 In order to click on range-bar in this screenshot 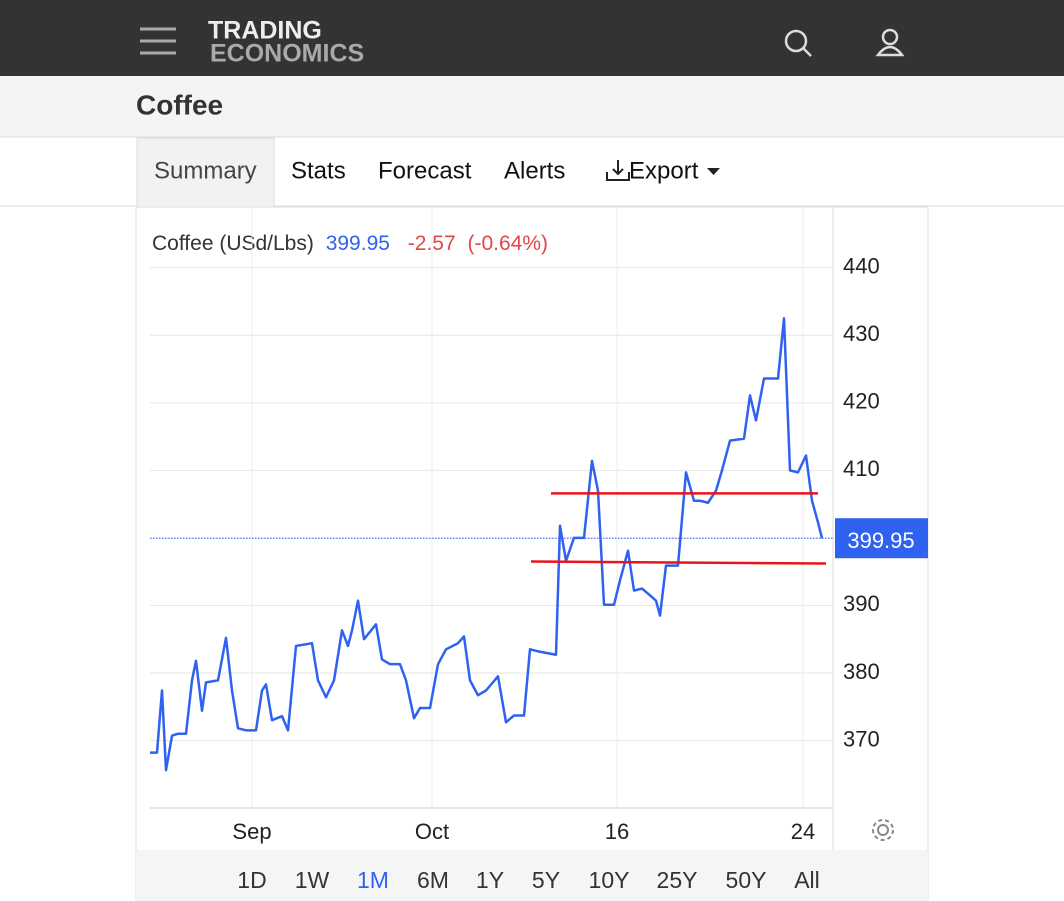, I will do `click(532, 875)`.